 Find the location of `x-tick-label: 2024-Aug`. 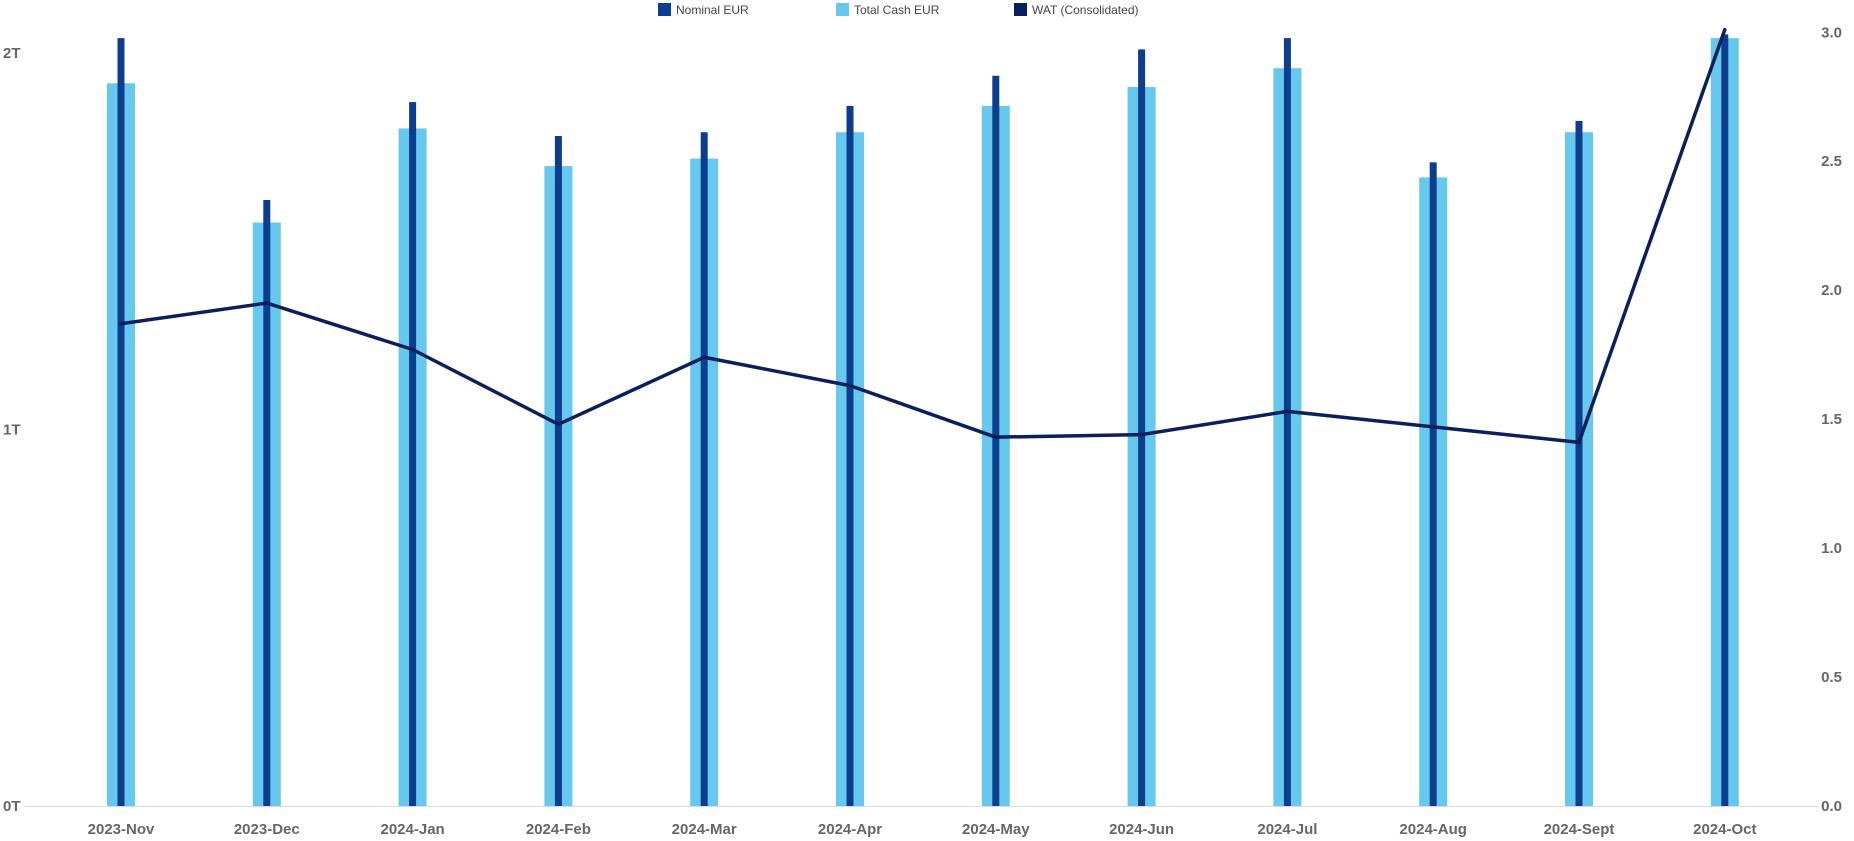

x-tick-label: 2024-Aug is located at coordinates (1433, 829).